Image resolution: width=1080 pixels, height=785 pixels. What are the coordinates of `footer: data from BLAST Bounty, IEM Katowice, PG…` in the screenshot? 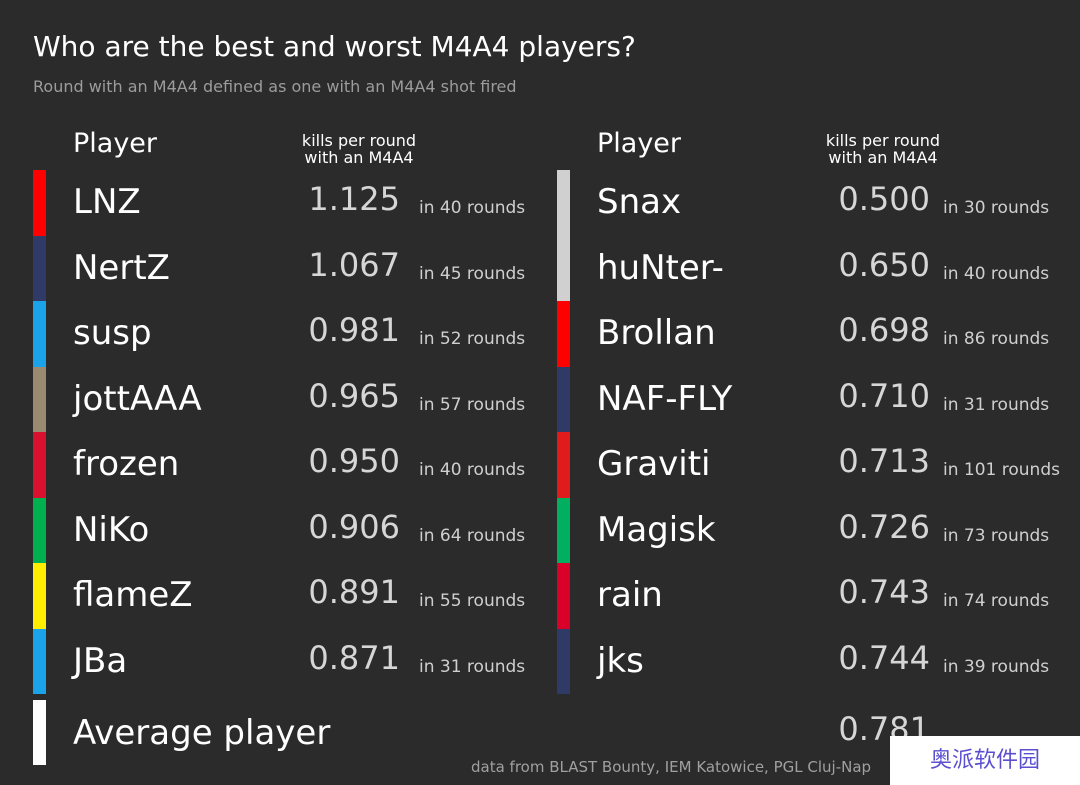 It's located at (671, 767).